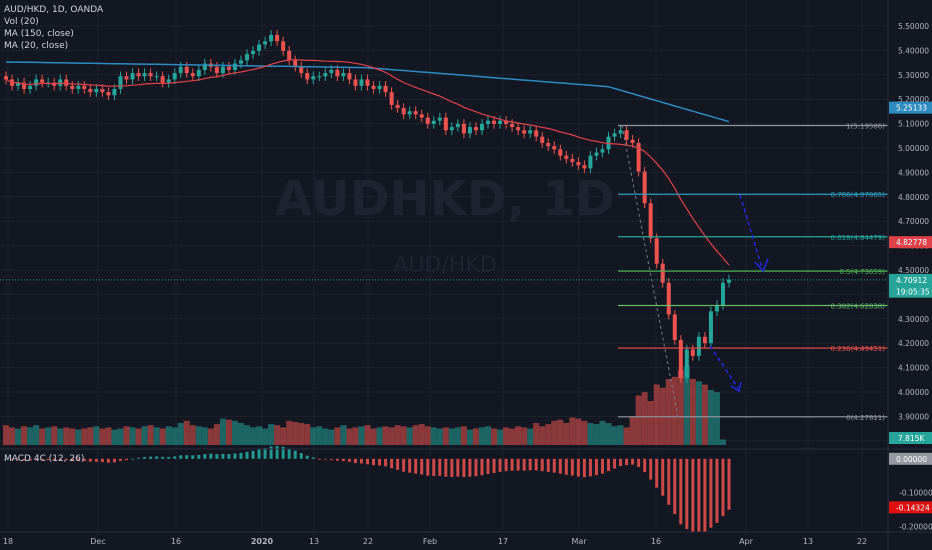  I want to click on time-tick-label: 16, so click(656, 541).